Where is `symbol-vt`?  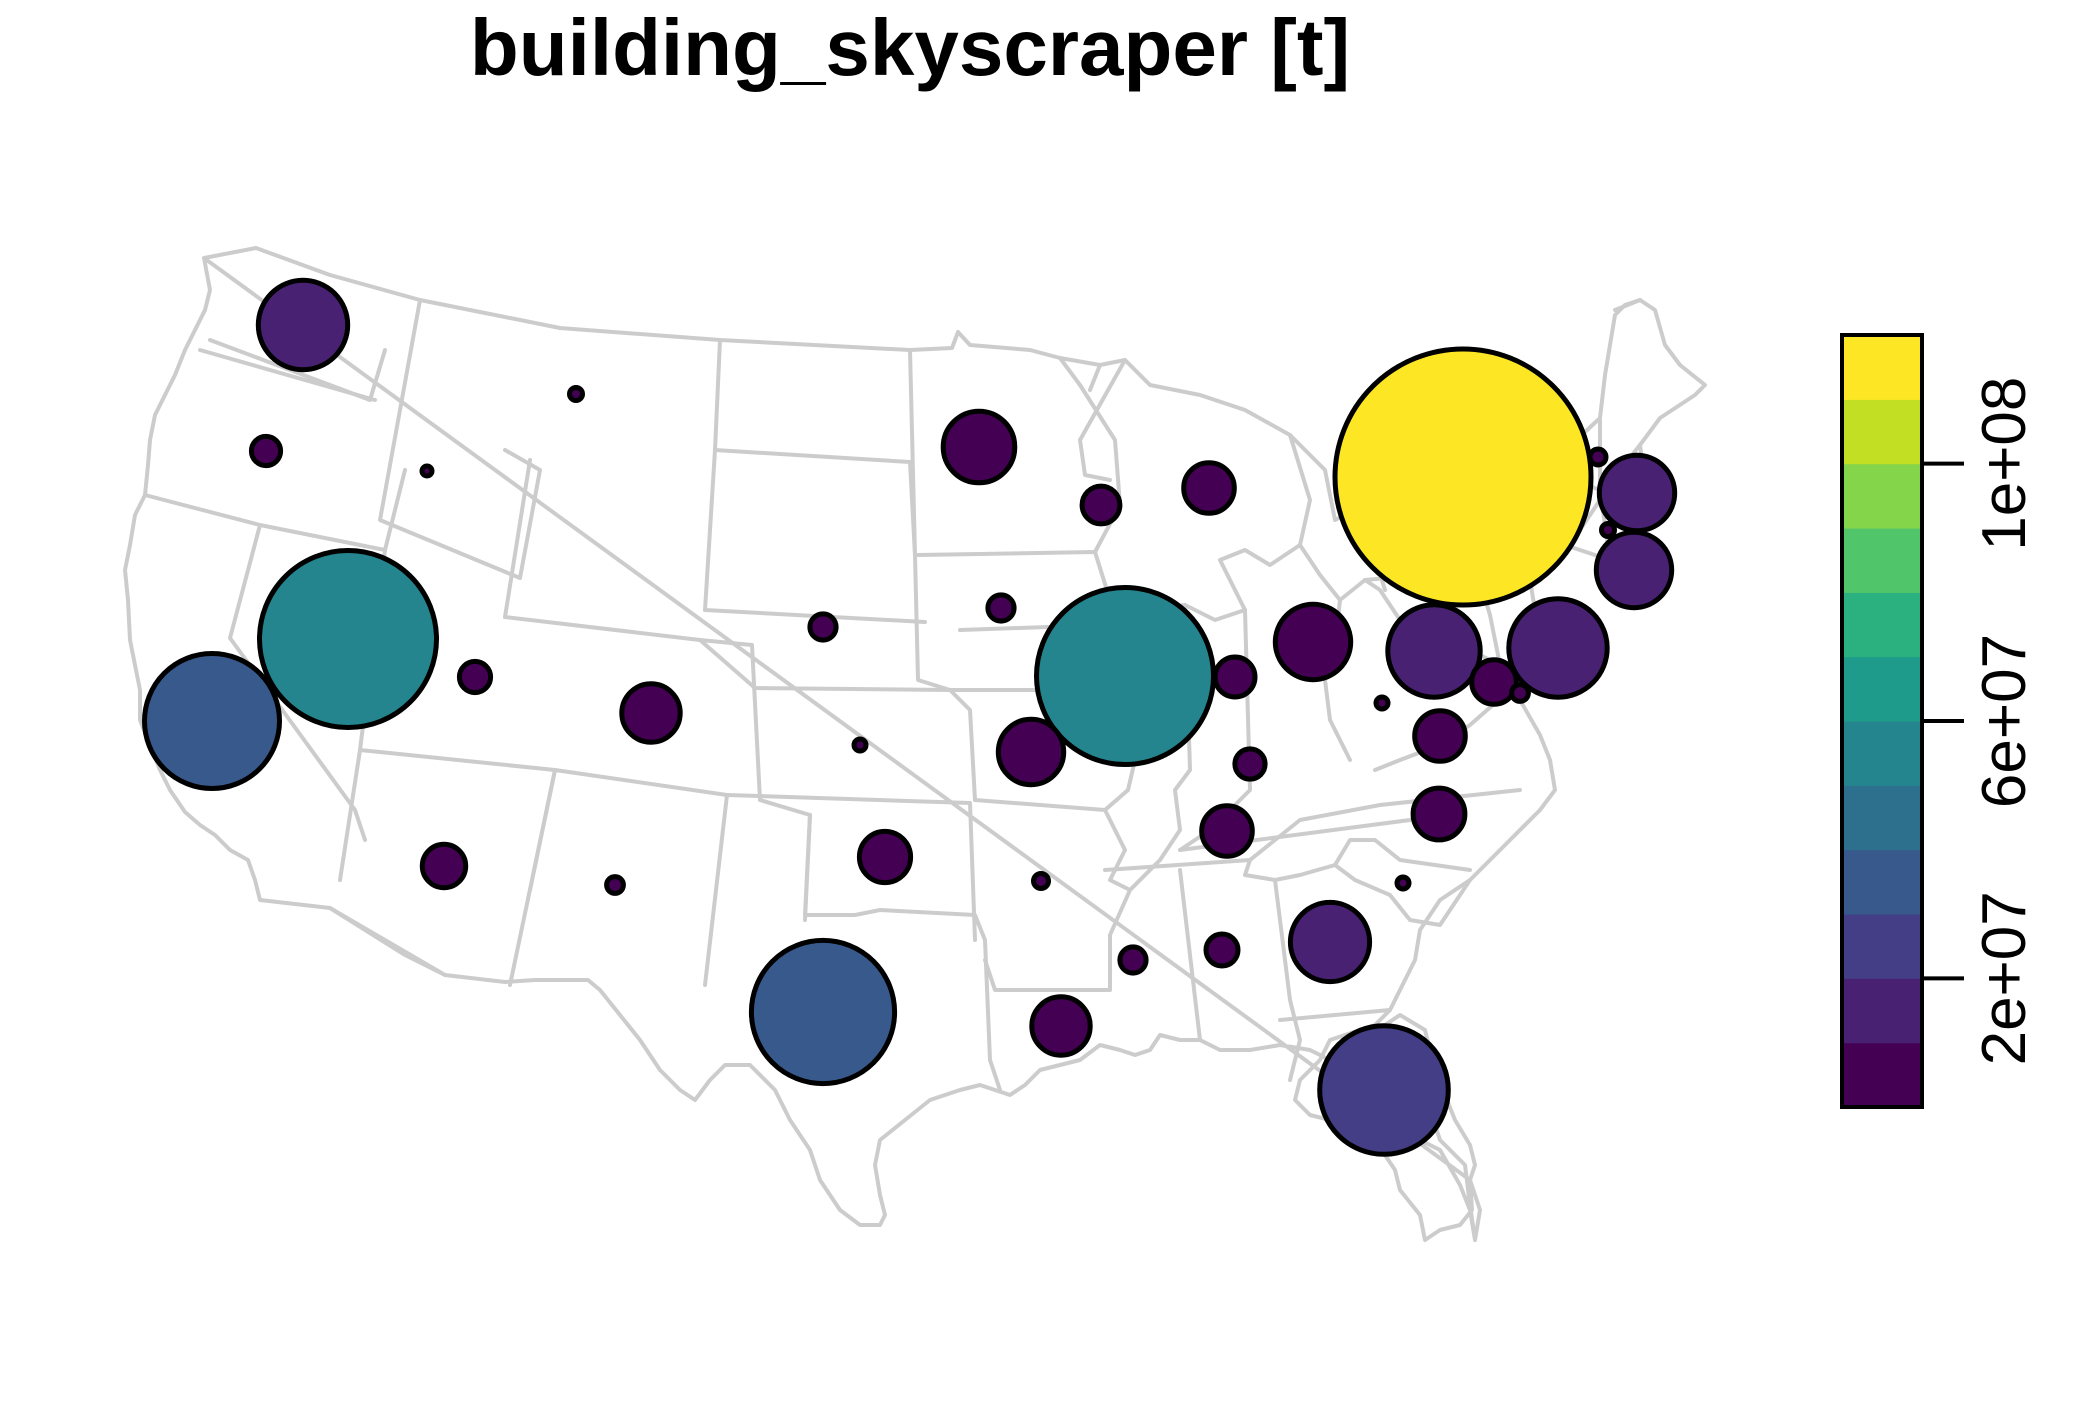
symbol-vt is located at coordinates (1598, 457).